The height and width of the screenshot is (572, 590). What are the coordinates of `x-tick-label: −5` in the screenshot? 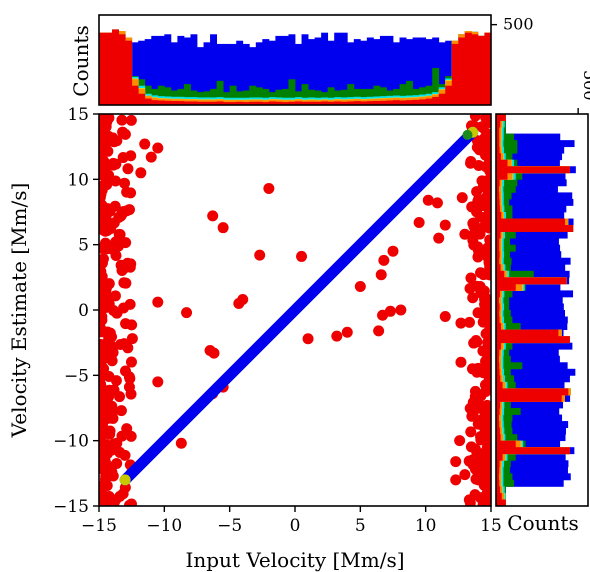 It's located at (229, 526).